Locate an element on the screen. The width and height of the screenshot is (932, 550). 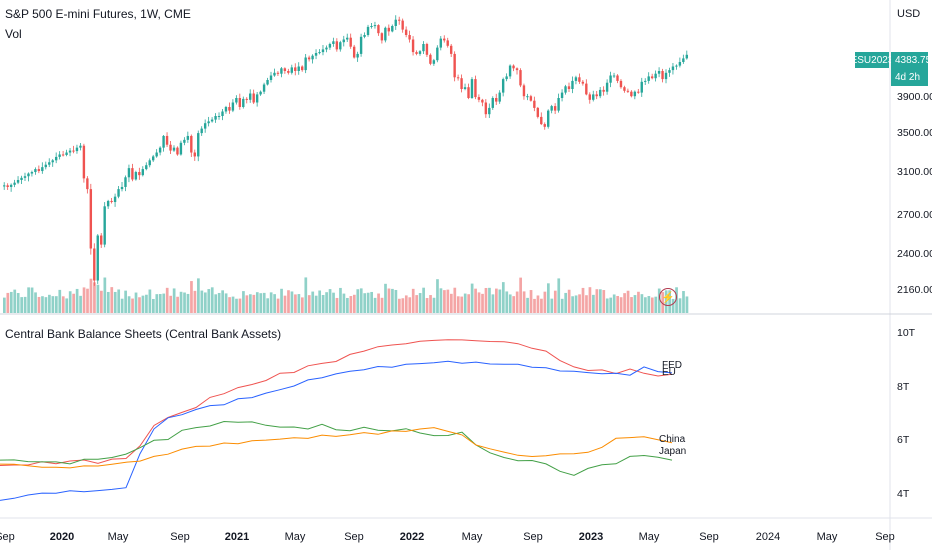
symbol-title: S&P 500 E-mini Futures, 1W, CME is located at coordinates (98, 14).